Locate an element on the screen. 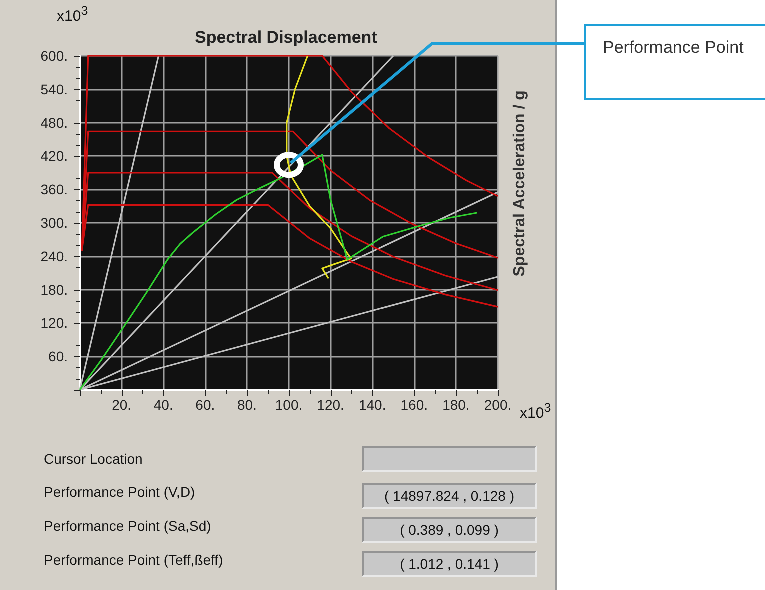 The height and width of the screenshot is (590, 765). x-tick-label: 160. is located at coordinates (414, 405).